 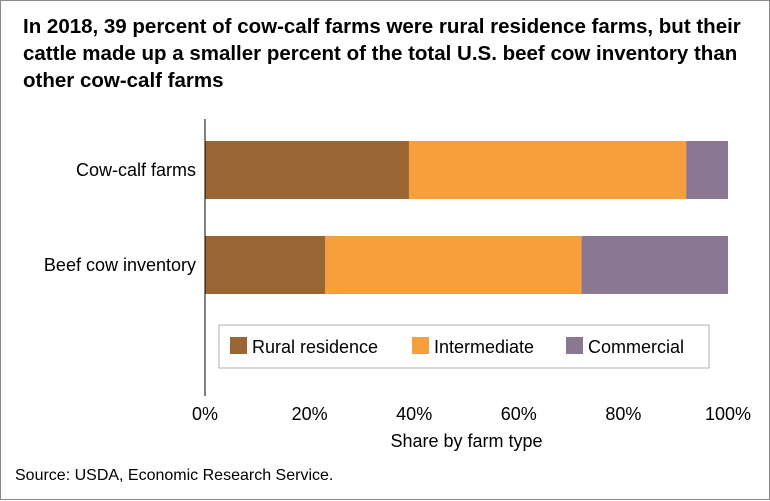 What do you see at coordinates (310, 414) in the screenshot?
I see `x-tick-label: 20%` at bounding box center [310, 414].